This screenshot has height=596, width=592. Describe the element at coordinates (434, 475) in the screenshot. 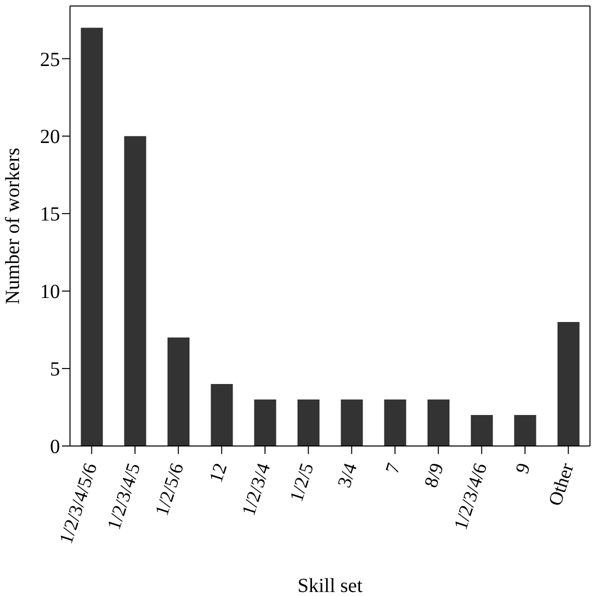

I see `x-tick-label: 8/9` at that location.